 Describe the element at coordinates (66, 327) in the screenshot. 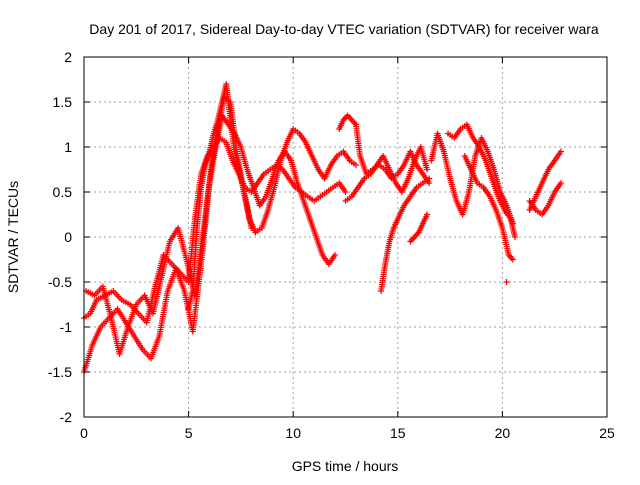

I see `y-tick-label: -1` at that location.